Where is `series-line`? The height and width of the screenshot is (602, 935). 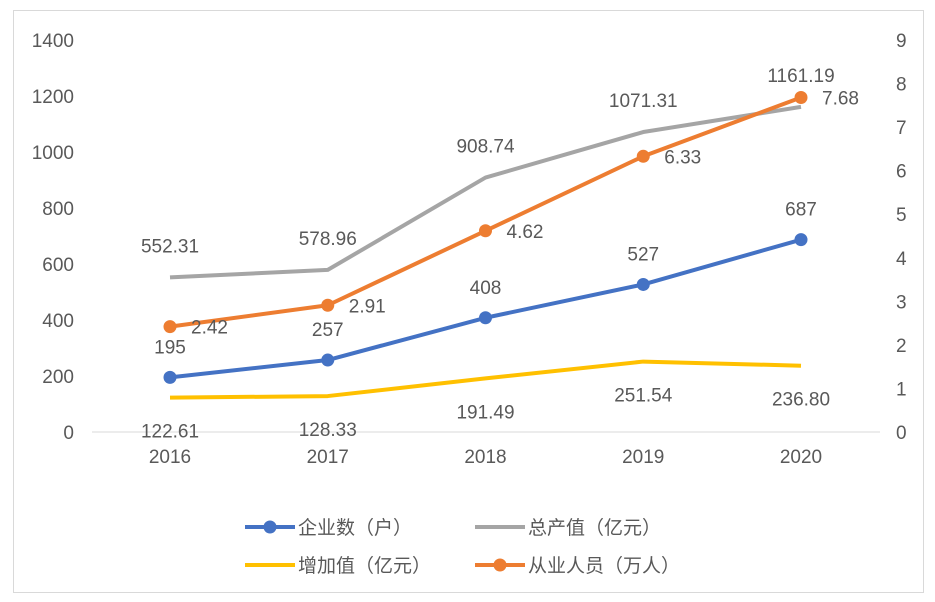
series-line is located at coordinates (485, 379).